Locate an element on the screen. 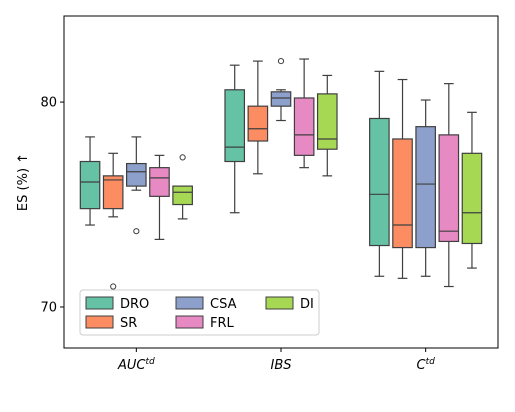 Image resolution: width=515 pixels, height=412 pixels. x-tick-label-base: IBS is located at coordinates (280, 365).